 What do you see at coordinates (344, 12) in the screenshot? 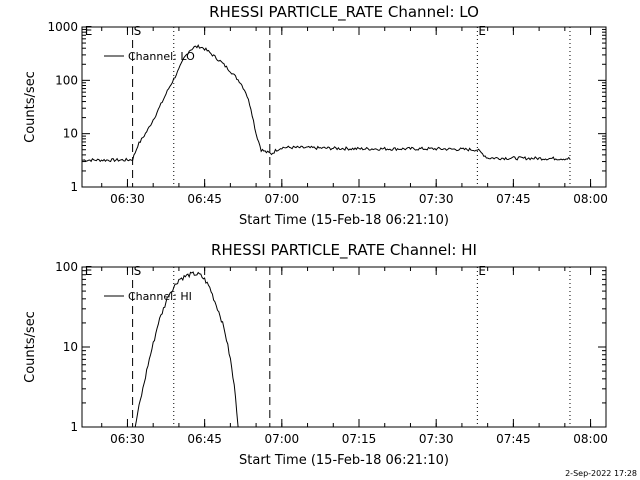
I see `chart-title: RHESSI PARTICLE_RATE Channel: LO` at bounding box center [344, 12].